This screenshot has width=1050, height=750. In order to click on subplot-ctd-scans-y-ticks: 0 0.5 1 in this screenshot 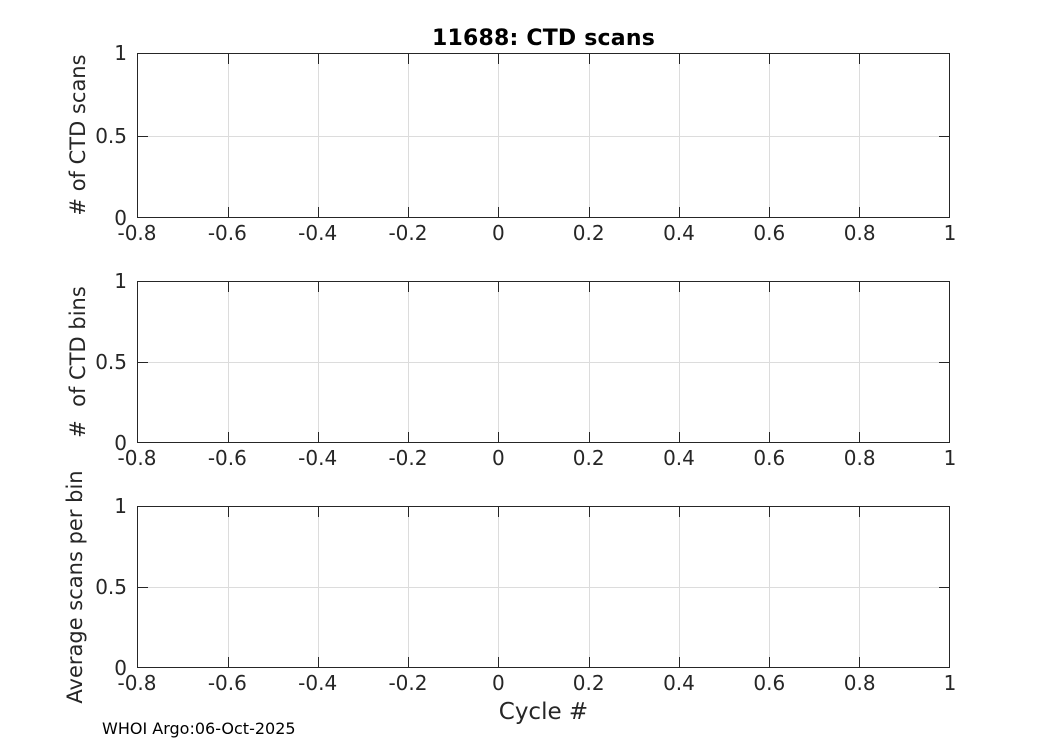, I will do `click(68, 135)`.